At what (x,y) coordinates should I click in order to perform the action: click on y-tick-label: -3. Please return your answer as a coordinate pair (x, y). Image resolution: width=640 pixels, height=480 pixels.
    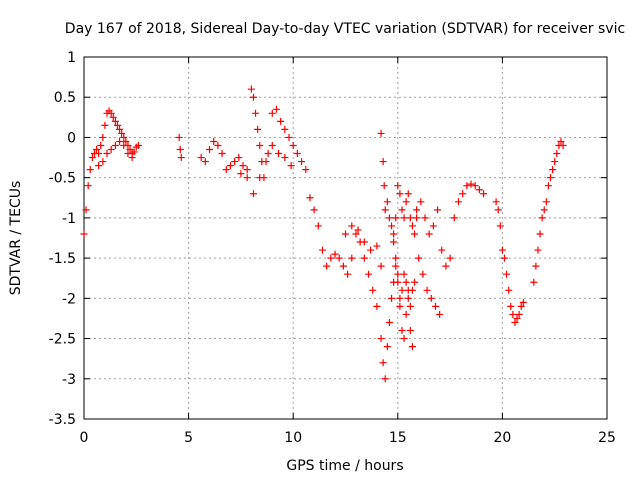
    Looking at the image, I should click on (69, 380).